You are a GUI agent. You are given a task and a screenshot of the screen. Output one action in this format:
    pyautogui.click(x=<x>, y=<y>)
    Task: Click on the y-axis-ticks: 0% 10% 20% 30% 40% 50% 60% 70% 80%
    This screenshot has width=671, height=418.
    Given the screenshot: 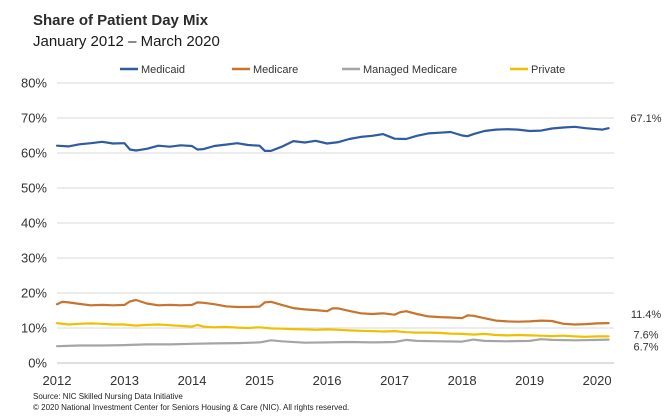 What is the action you would take?
    pyautogui.click(x=34, y=223)
    